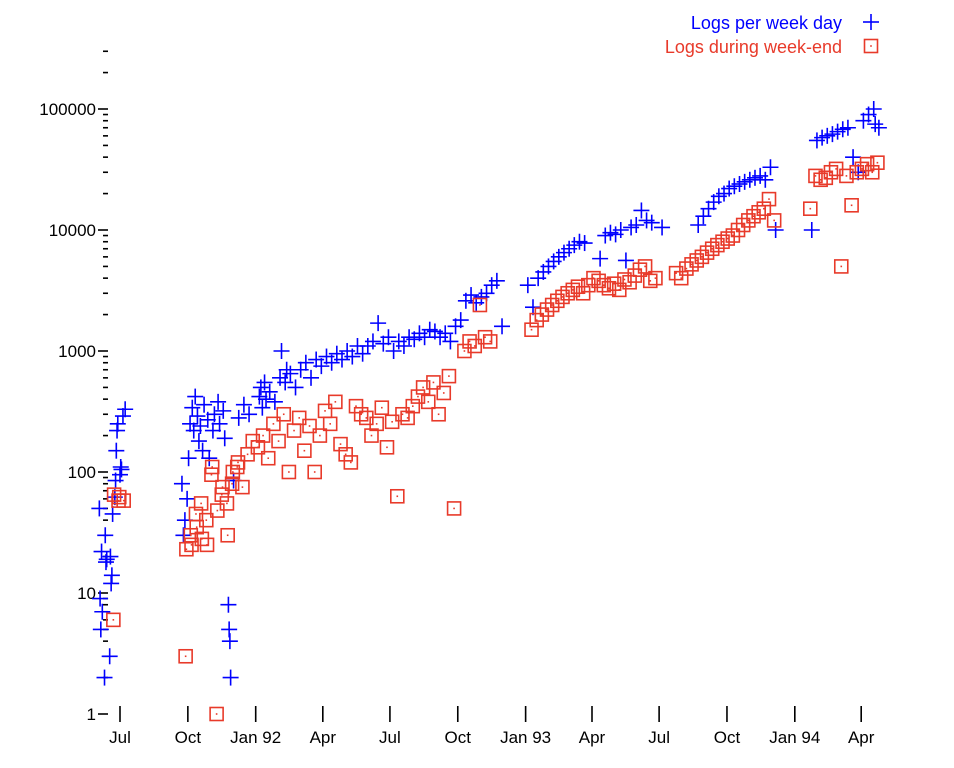  I want to click on legend-marker-weekend, so click(871, 46).